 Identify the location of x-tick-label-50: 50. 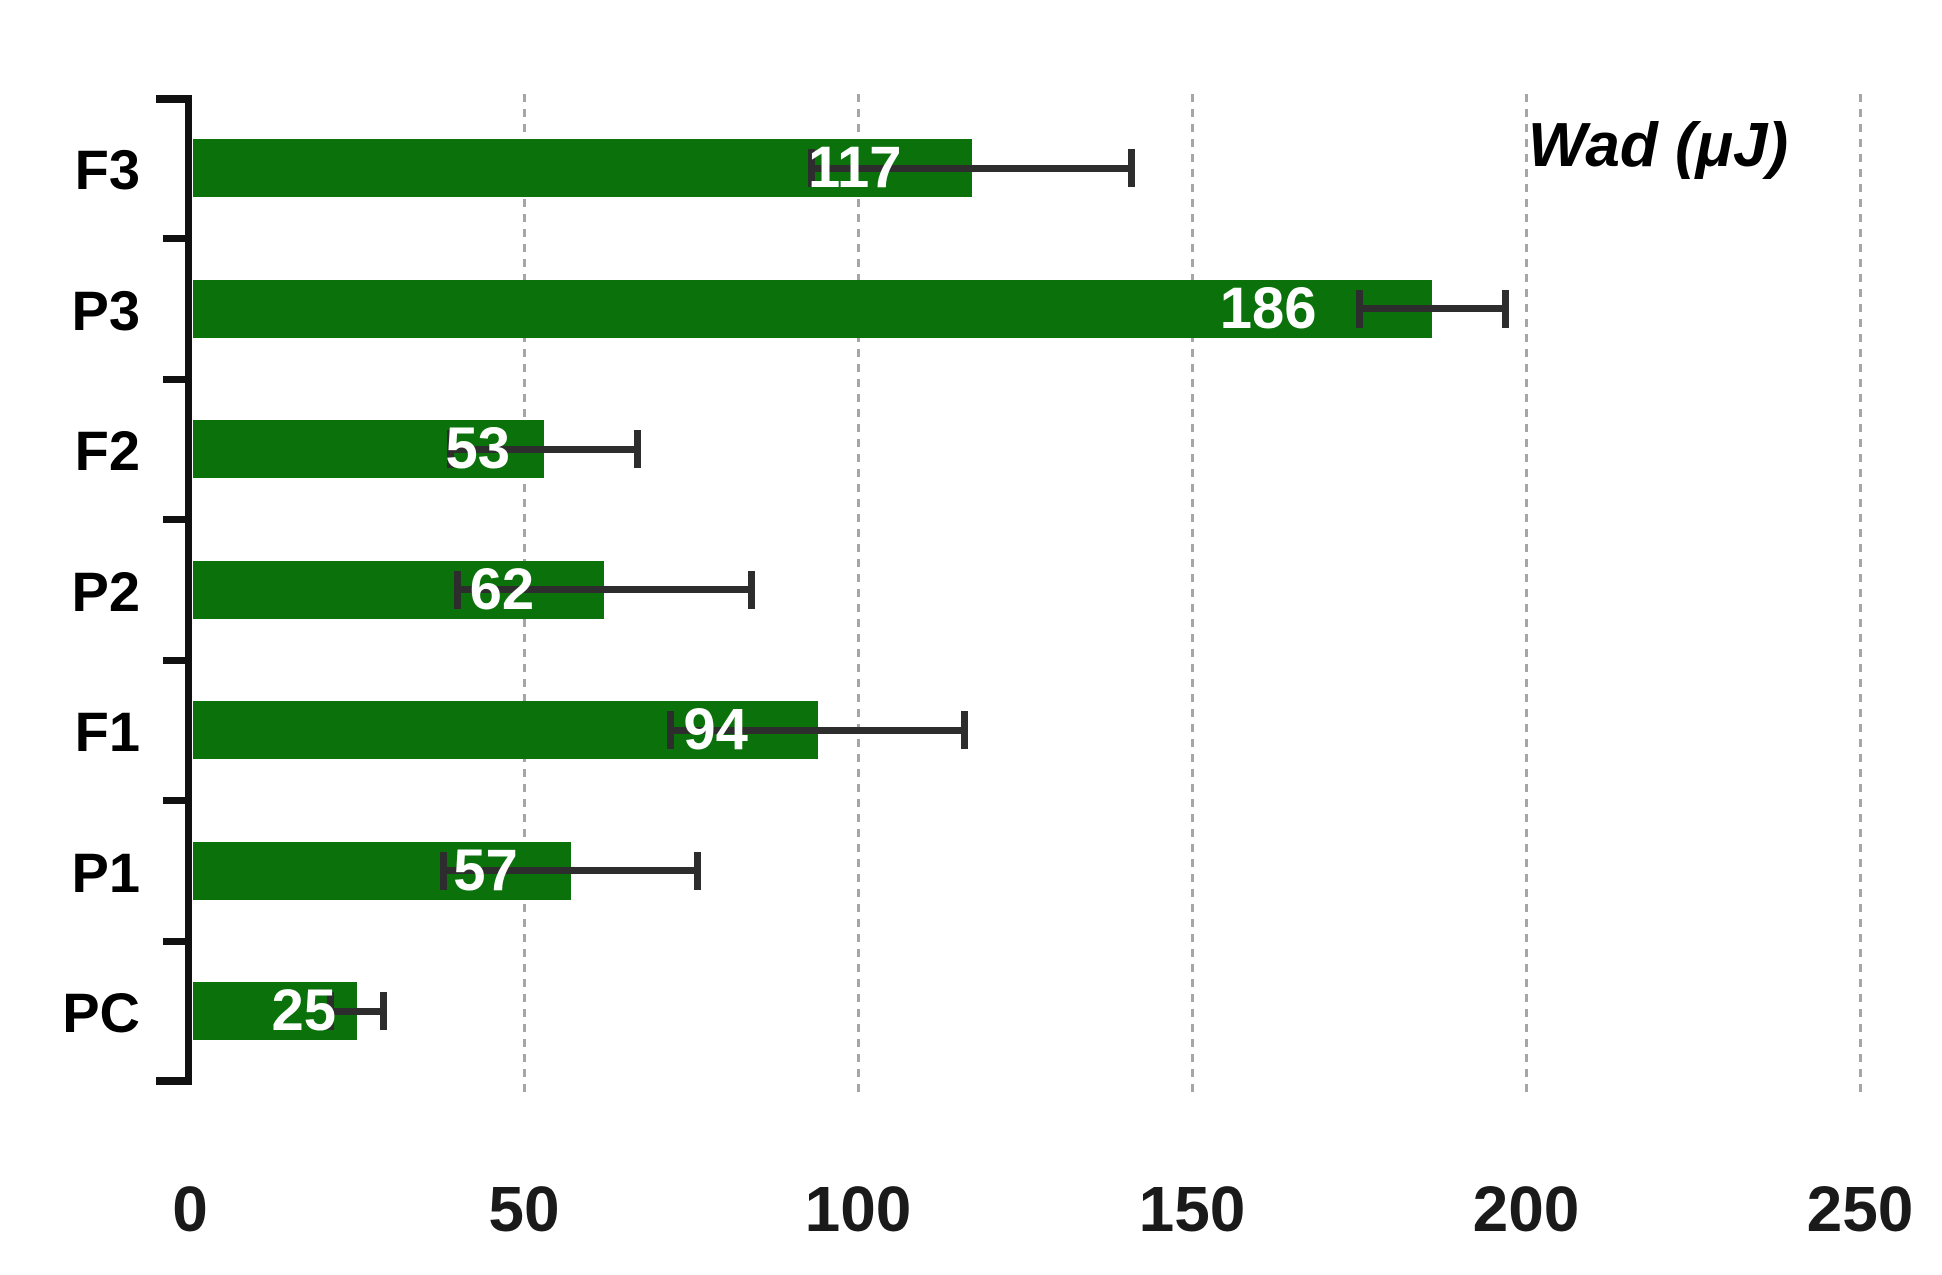
(524, 1209).